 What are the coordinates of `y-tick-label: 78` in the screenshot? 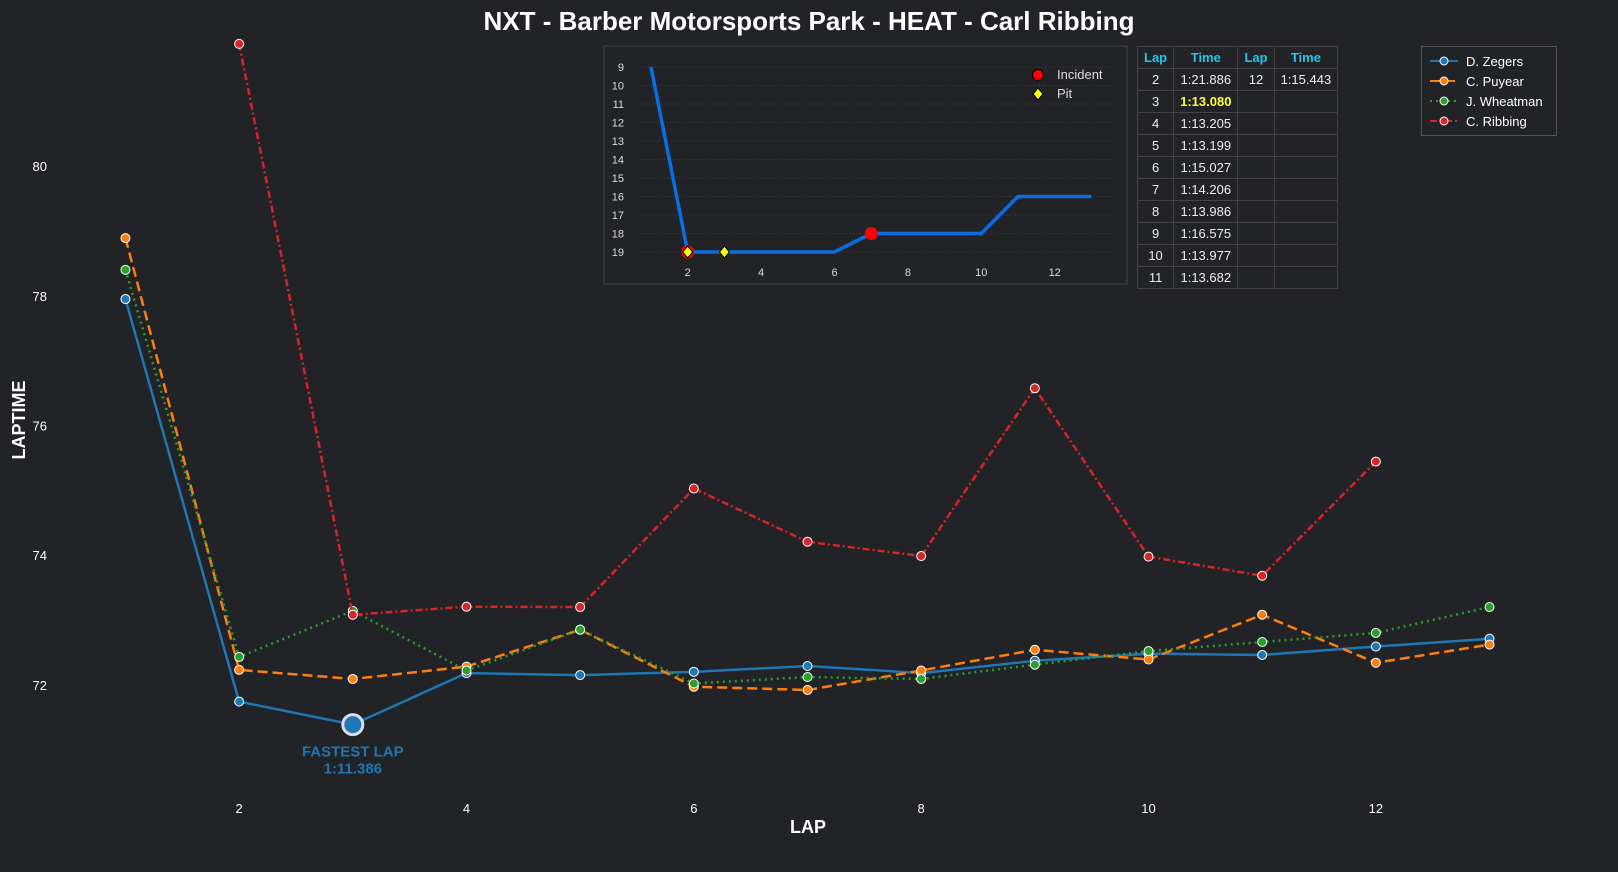 It's located at (40, 296).